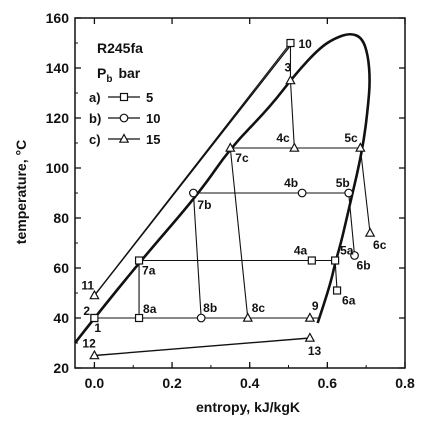  Describe the element at coordinates (204, 205) in the screenshot. I see `point-label-7b: 7b` at that location.